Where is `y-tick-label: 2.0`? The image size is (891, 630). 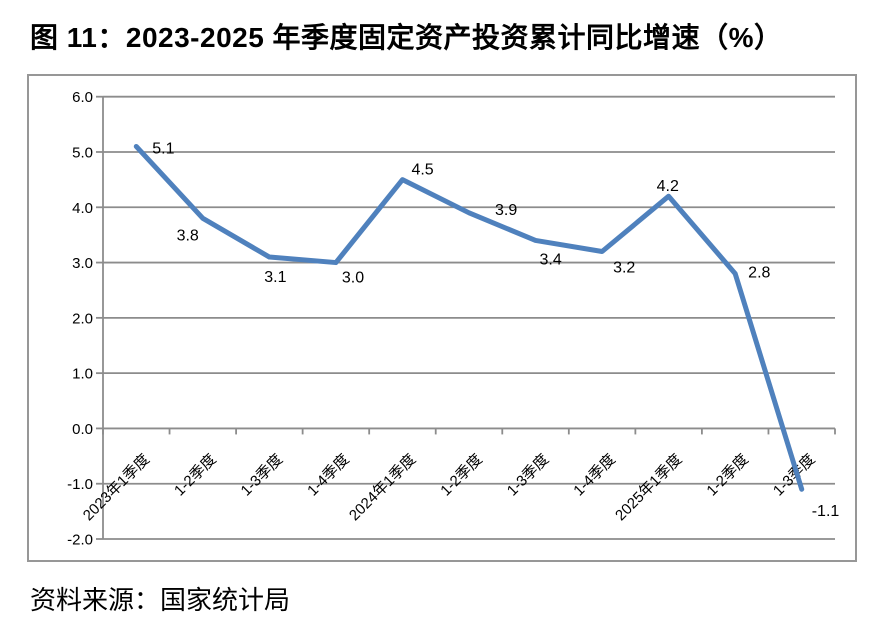
y-tick-label: 2.0 is located at coordinates (82, 318).